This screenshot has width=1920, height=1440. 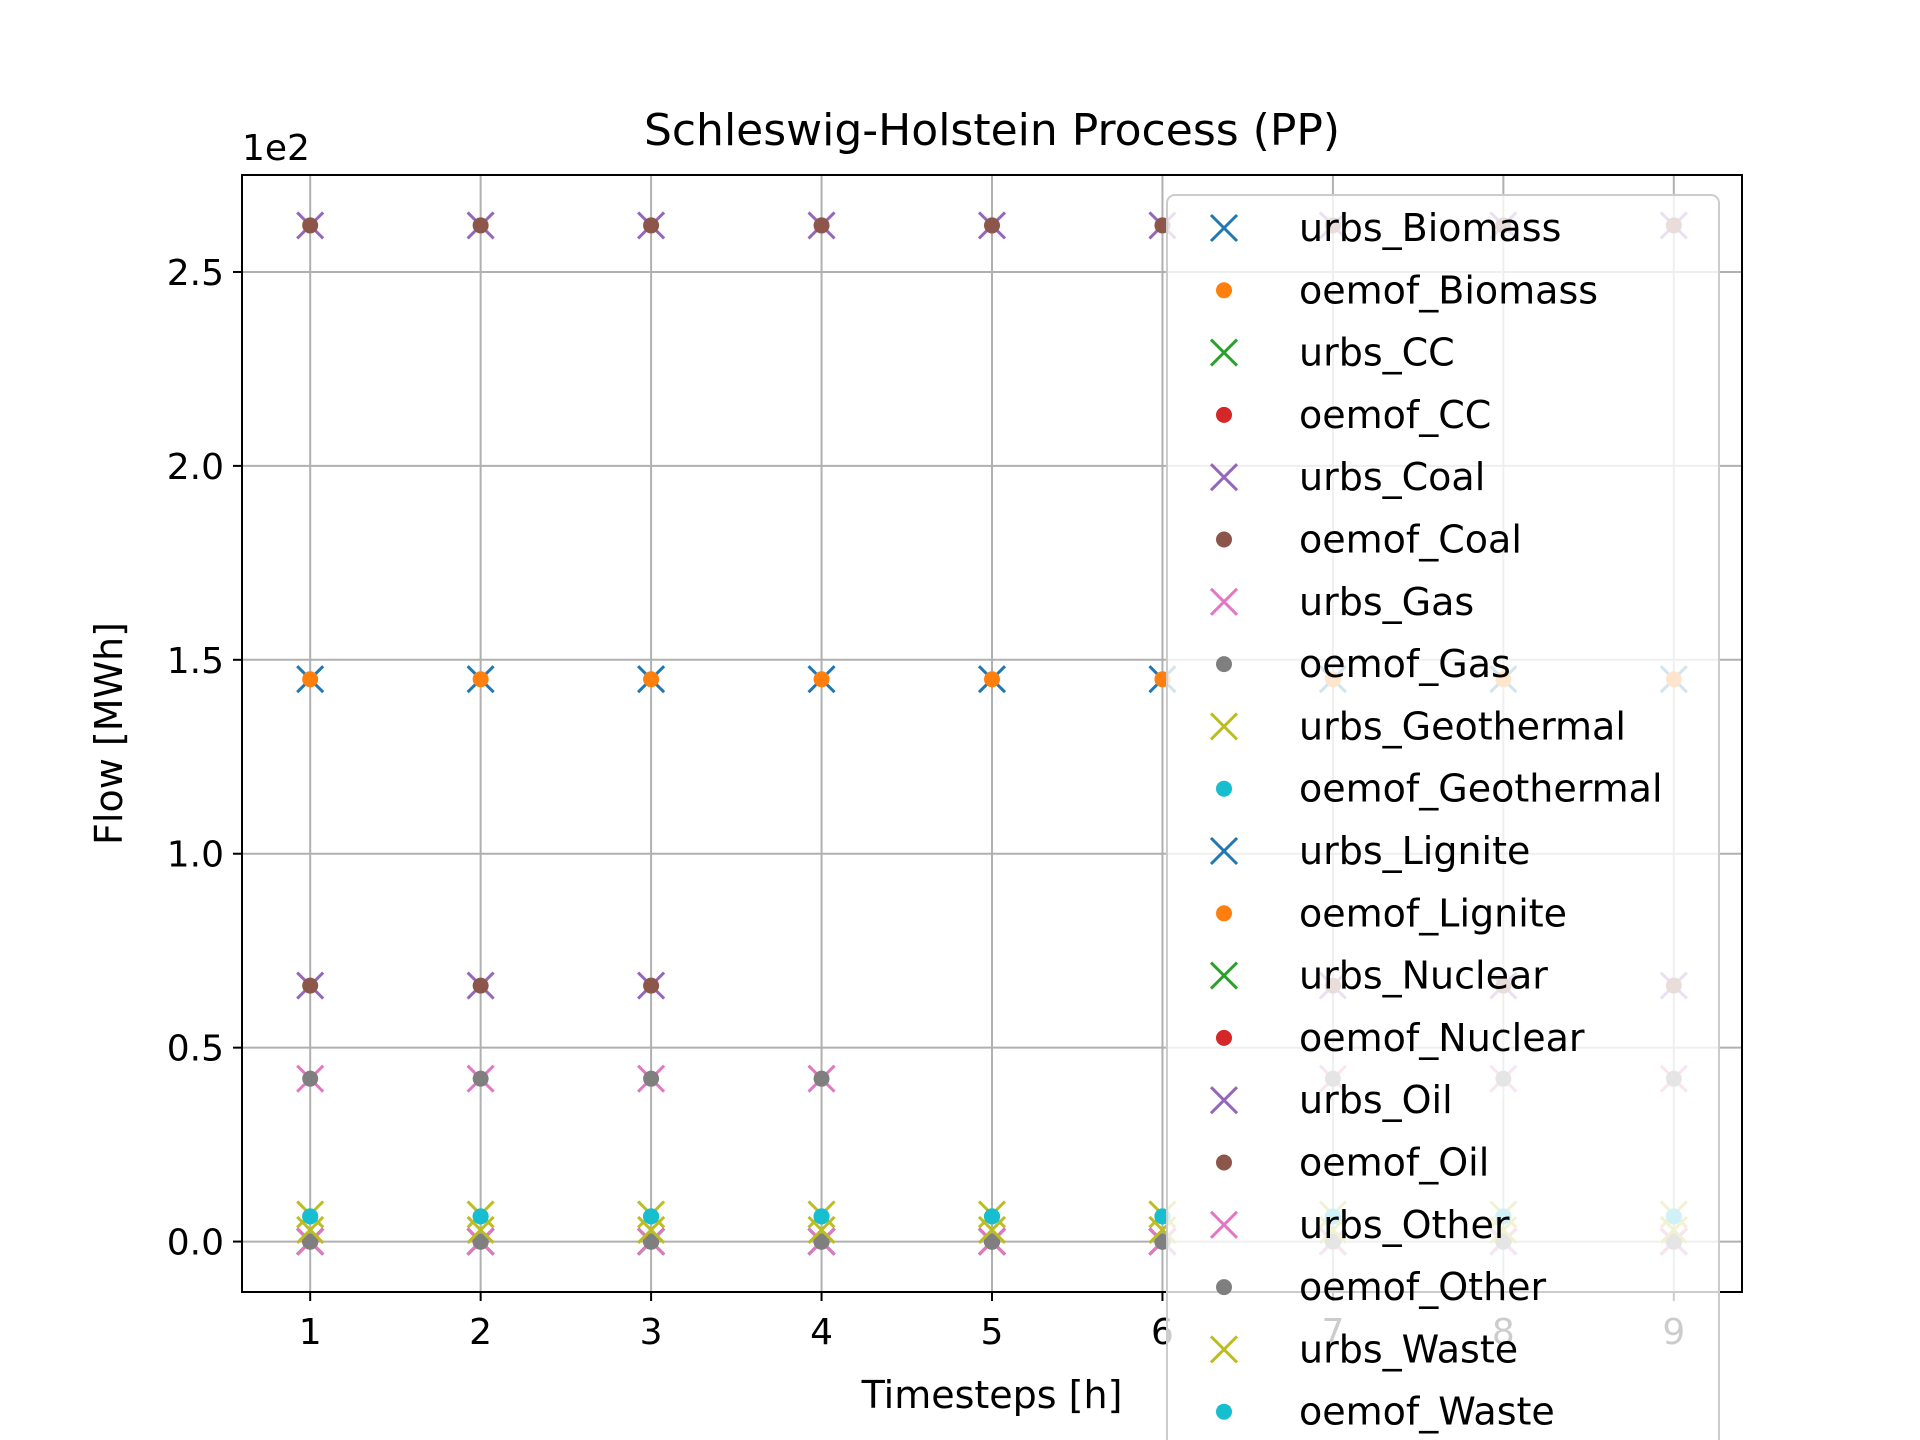 What do you see at coordinates (1224, 1411) in the screenshot?
I see `legend-marker-oemof_Waste` at bounding box center [1224, 1411].